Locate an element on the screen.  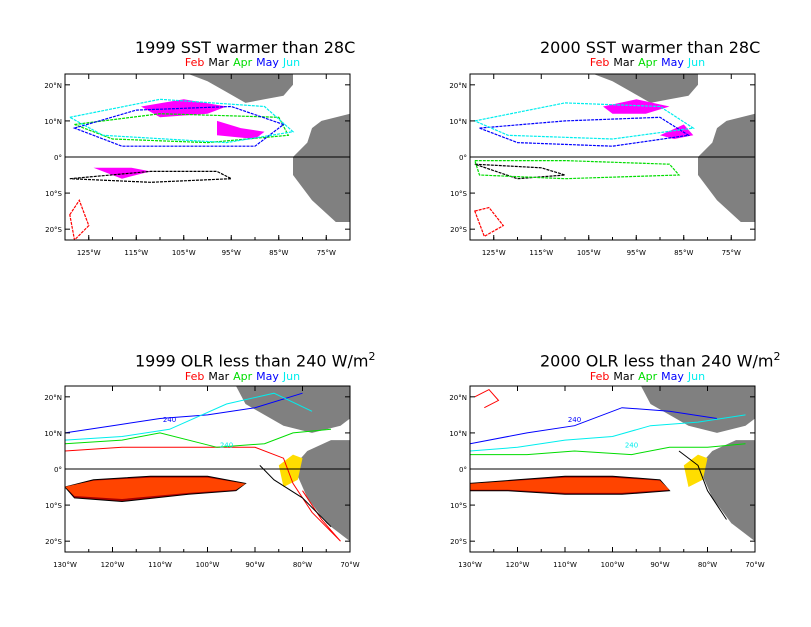
chart-title: 2000 OLR less than 240 W/m2 is located at coordinates (625, 360).